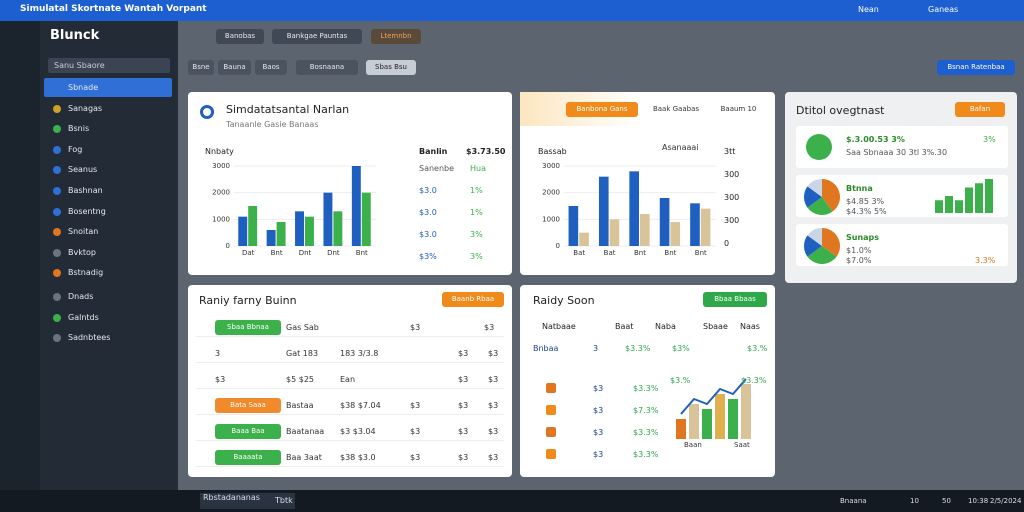 The image size is (1024, 512). I want to click on chart-value-label: $3.%, so click(680, 380).